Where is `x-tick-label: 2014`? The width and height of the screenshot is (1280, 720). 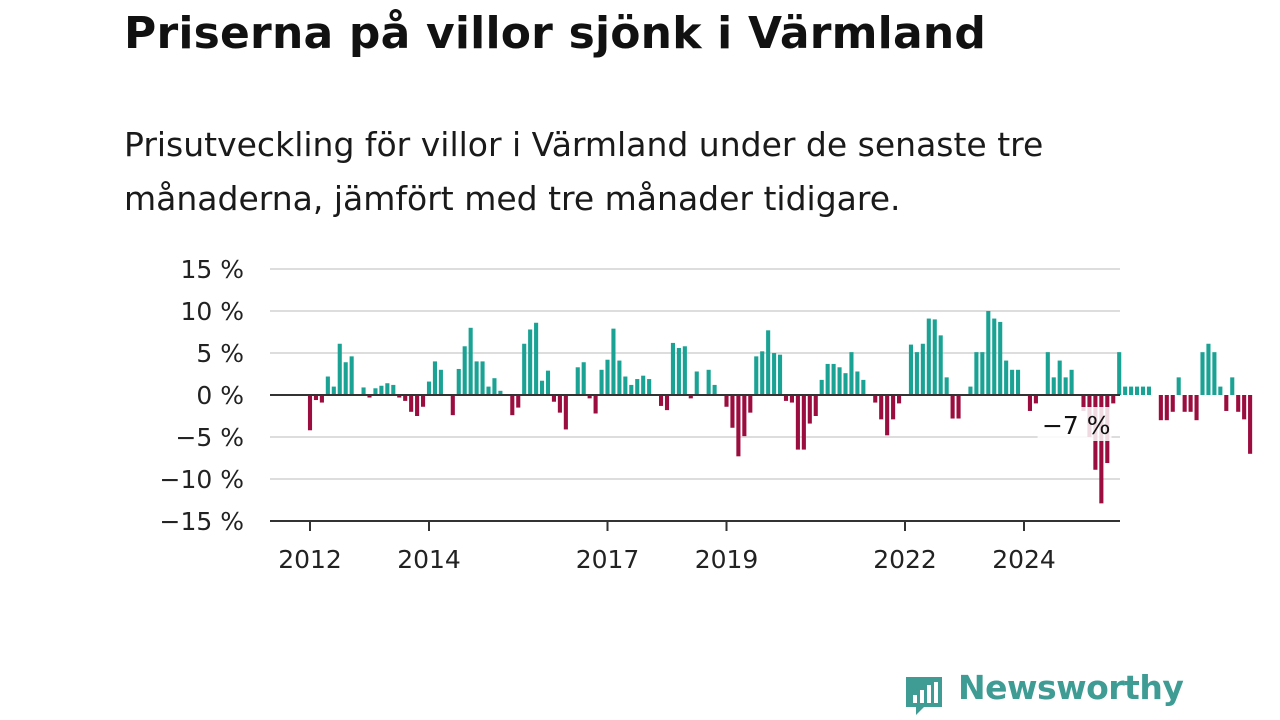 x-tick-label: 2014 is located at coordinates (429, 559).